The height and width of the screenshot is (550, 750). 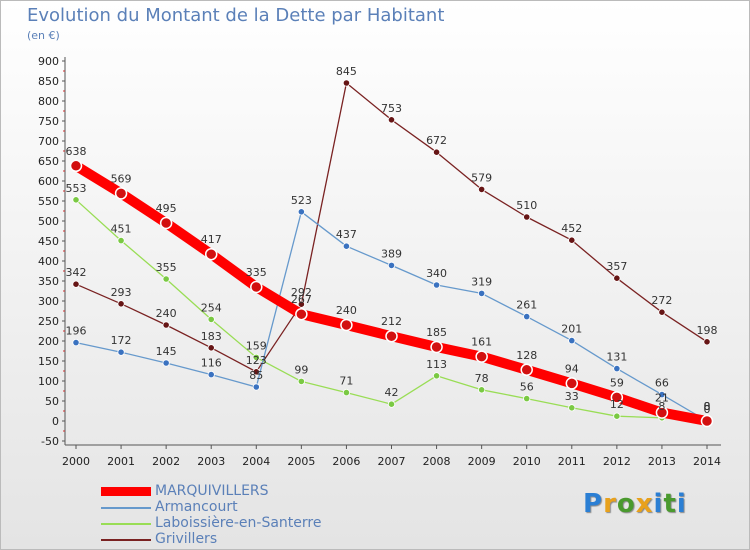 What do you see at coordinates (662, 383) in the screenshot?
I see `data-label: 66` at bounding box center [662, 383].